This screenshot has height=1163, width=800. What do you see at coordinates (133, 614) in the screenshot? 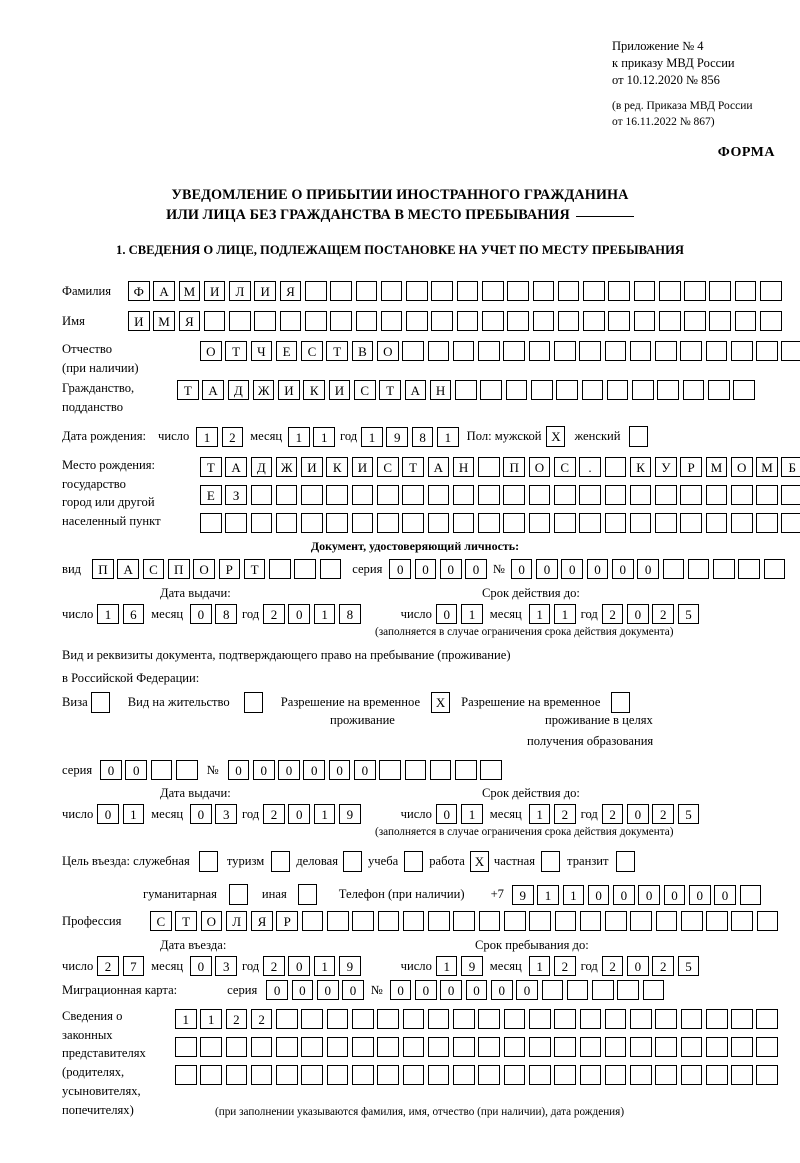
I see `char-box: 6` at bounding box center [133, 614].